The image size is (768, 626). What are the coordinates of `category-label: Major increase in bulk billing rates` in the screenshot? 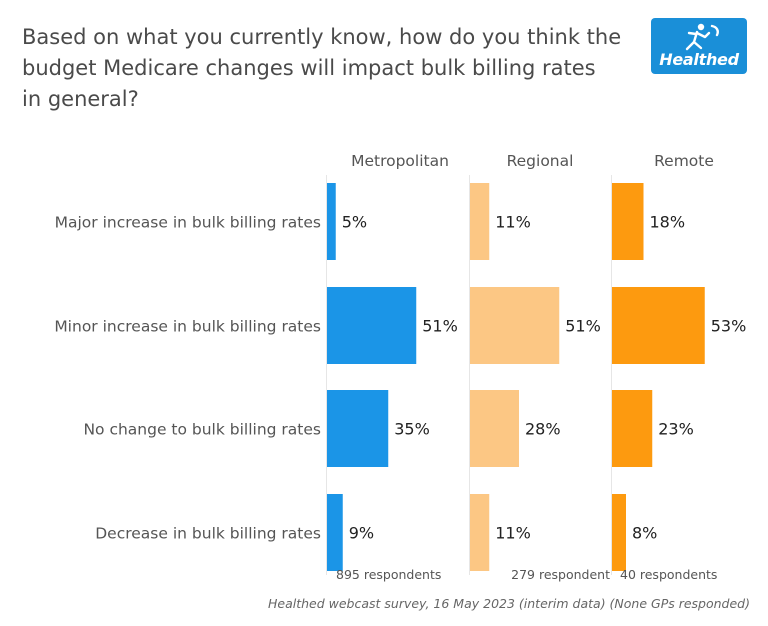 It's located at (188, 223).